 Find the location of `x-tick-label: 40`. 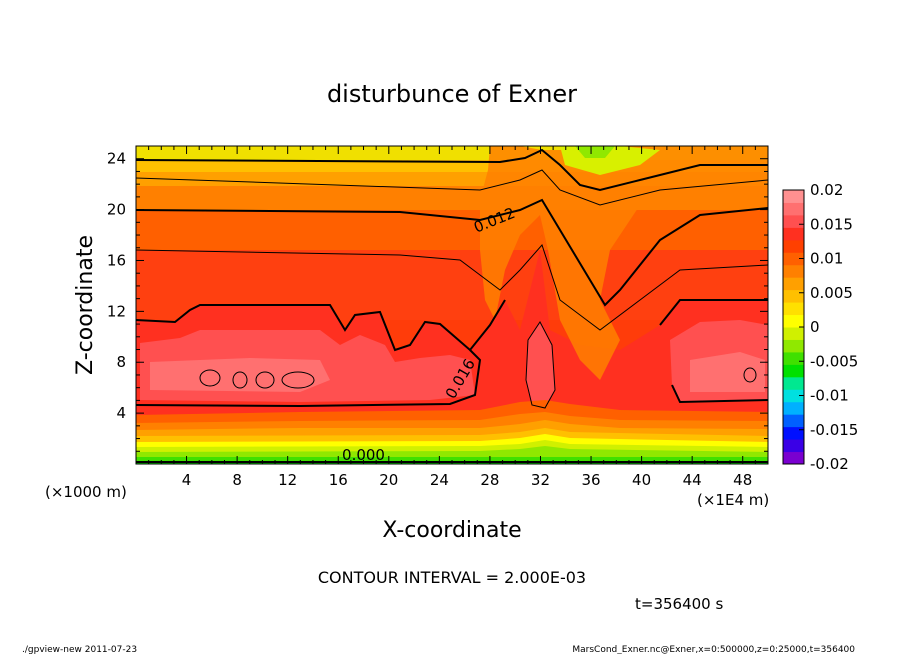

x-tick-label: 40 is located at coordinates (641, 480).